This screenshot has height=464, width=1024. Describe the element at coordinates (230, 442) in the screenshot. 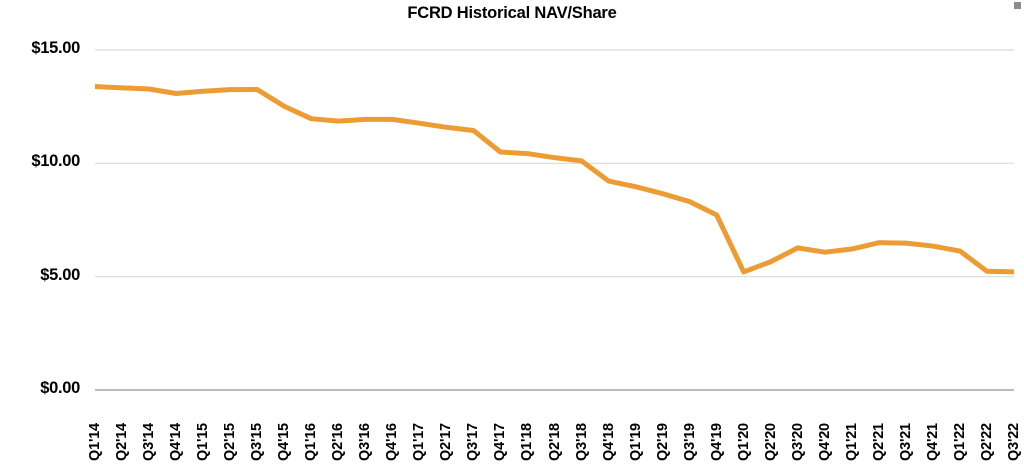

I see `x-axis-tick-label: Q2'15` at that location.